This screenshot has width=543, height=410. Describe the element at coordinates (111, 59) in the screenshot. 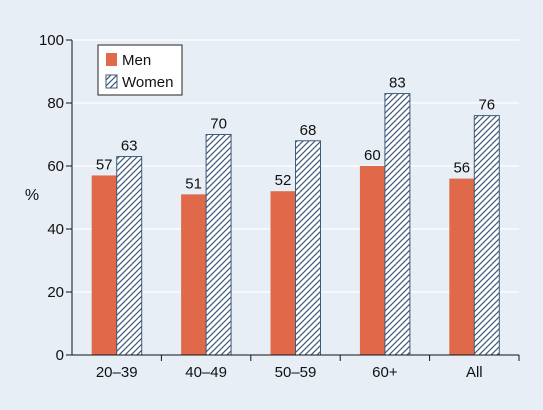

I see `legend-swatch-men` at that location.